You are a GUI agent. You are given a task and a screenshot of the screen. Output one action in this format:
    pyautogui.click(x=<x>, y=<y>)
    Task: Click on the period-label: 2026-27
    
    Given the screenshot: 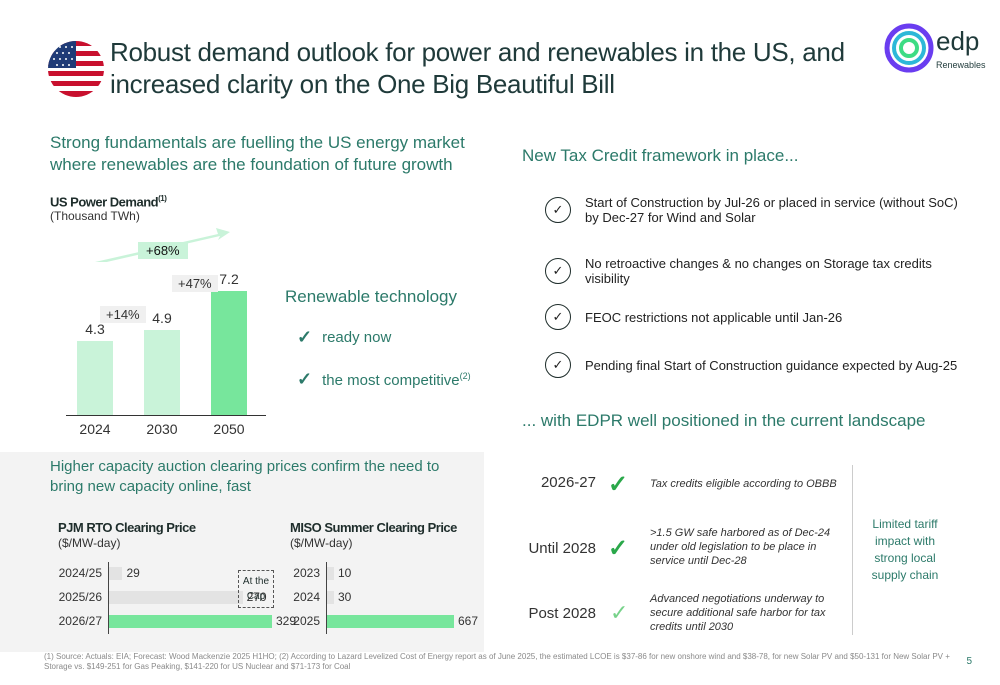 What is the action you would take?
    pyautogui.click(x=568, y=482)
    